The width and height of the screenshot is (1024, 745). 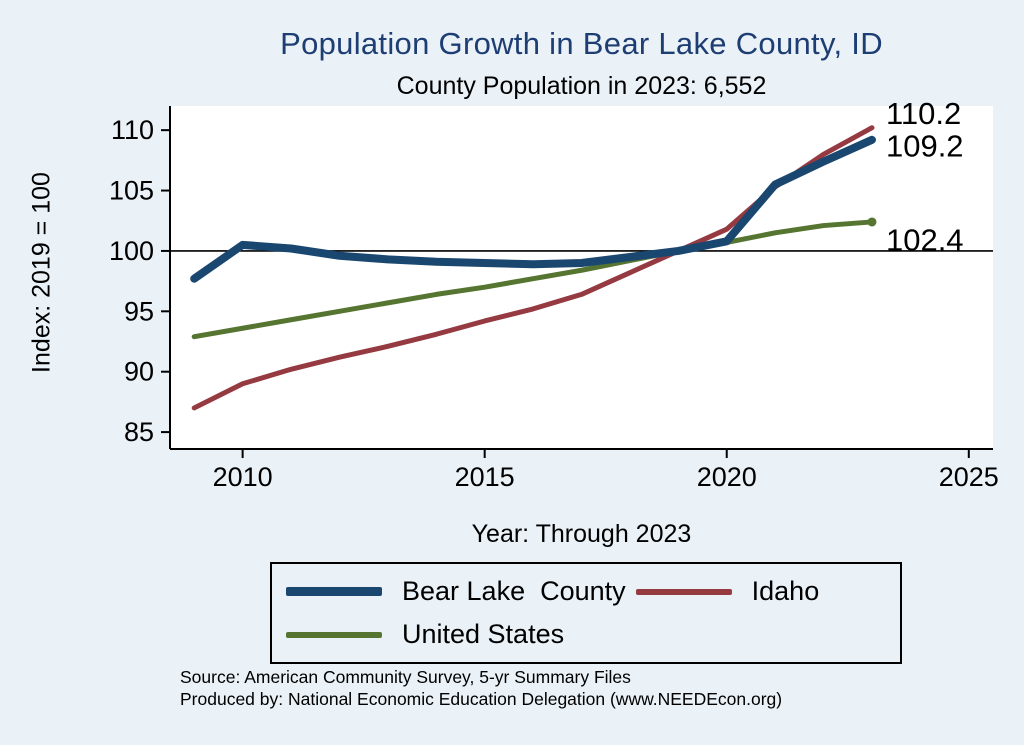 What do you see at coordinates (925, 239) in the screenshot?
I see `annotation-102.4: 102.4` at bounding box center [925, 239].